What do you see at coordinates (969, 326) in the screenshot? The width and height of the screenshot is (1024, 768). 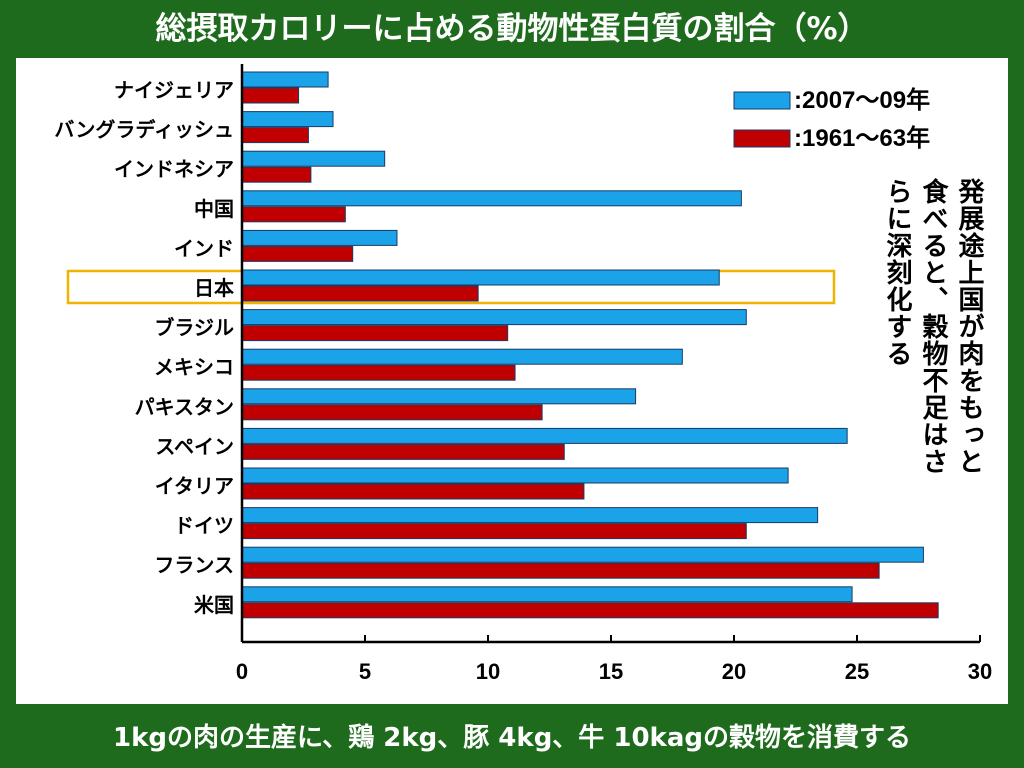 I see `annotation-line-1: 発展途上国が肉をもっと` at bounding box center [969, 326].